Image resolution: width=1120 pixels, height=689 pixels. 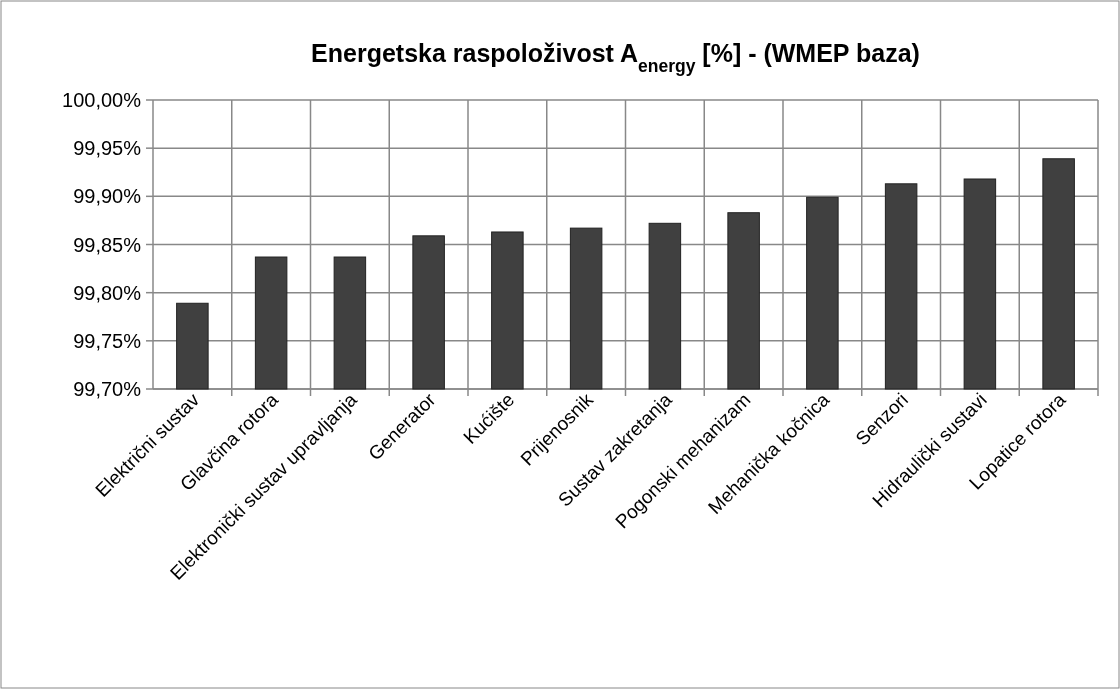 What do you see at coordinates (107, 340) in the screenshot?
I see `y-tick-label: 99,75%` at bounding box center [107, 340].